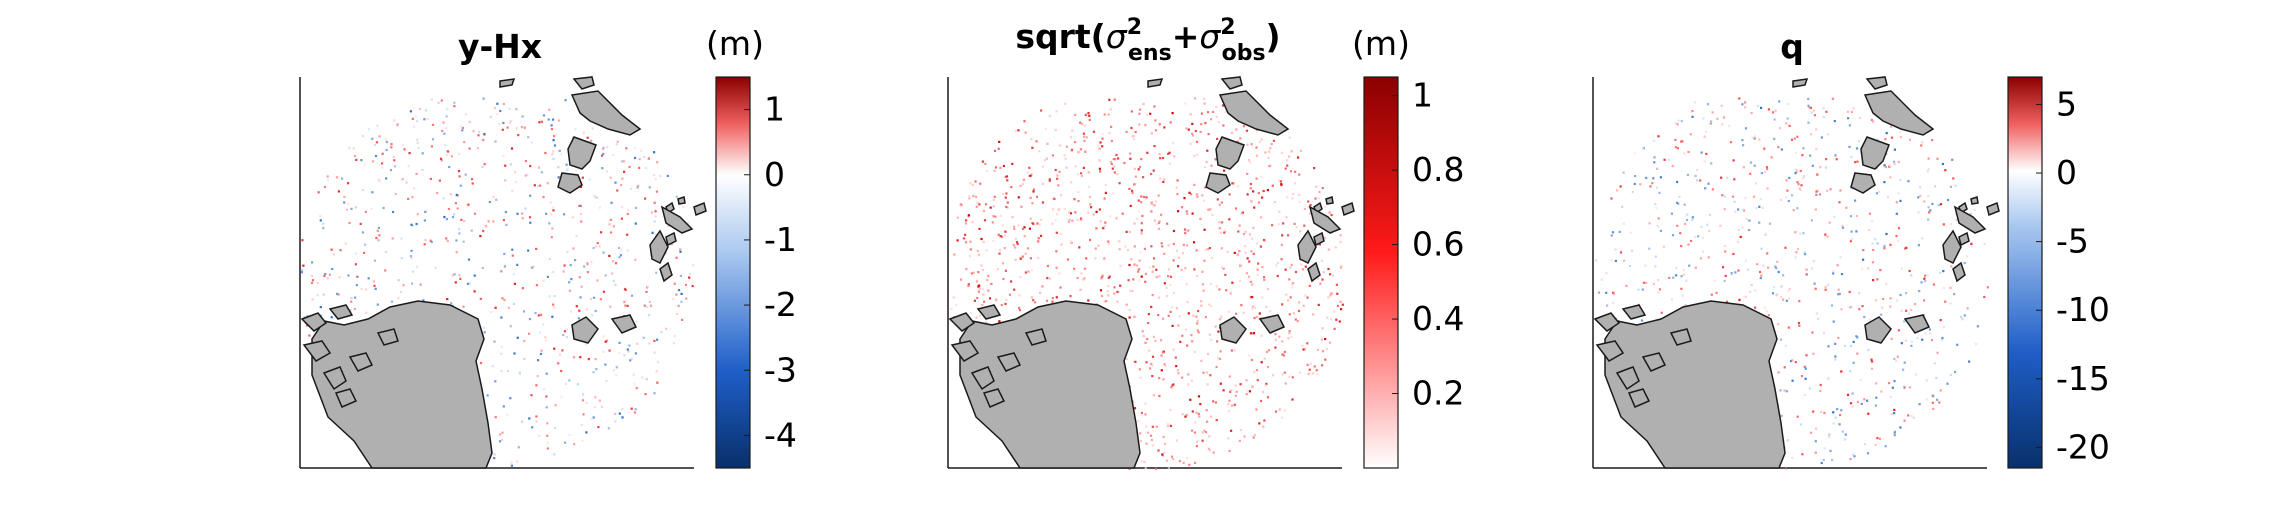 The height and width of the screenshot is (521, 2292). Describe the element at coordinates (1792, 46) in the screenshot. I see `panel-title: q` at that location.